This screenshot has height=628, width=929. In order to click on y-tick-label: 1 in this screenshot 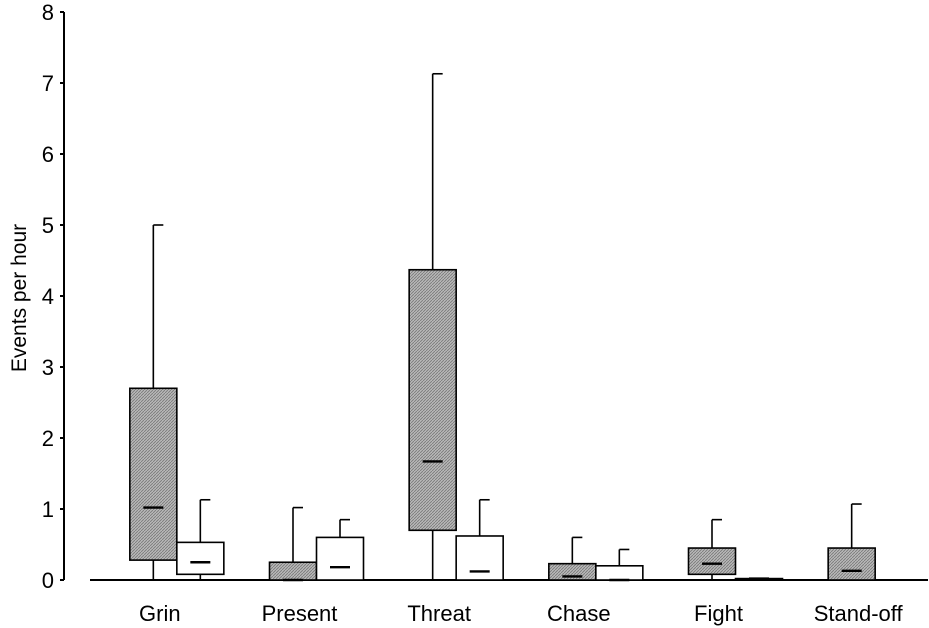, I will do `click(48, 509)`.